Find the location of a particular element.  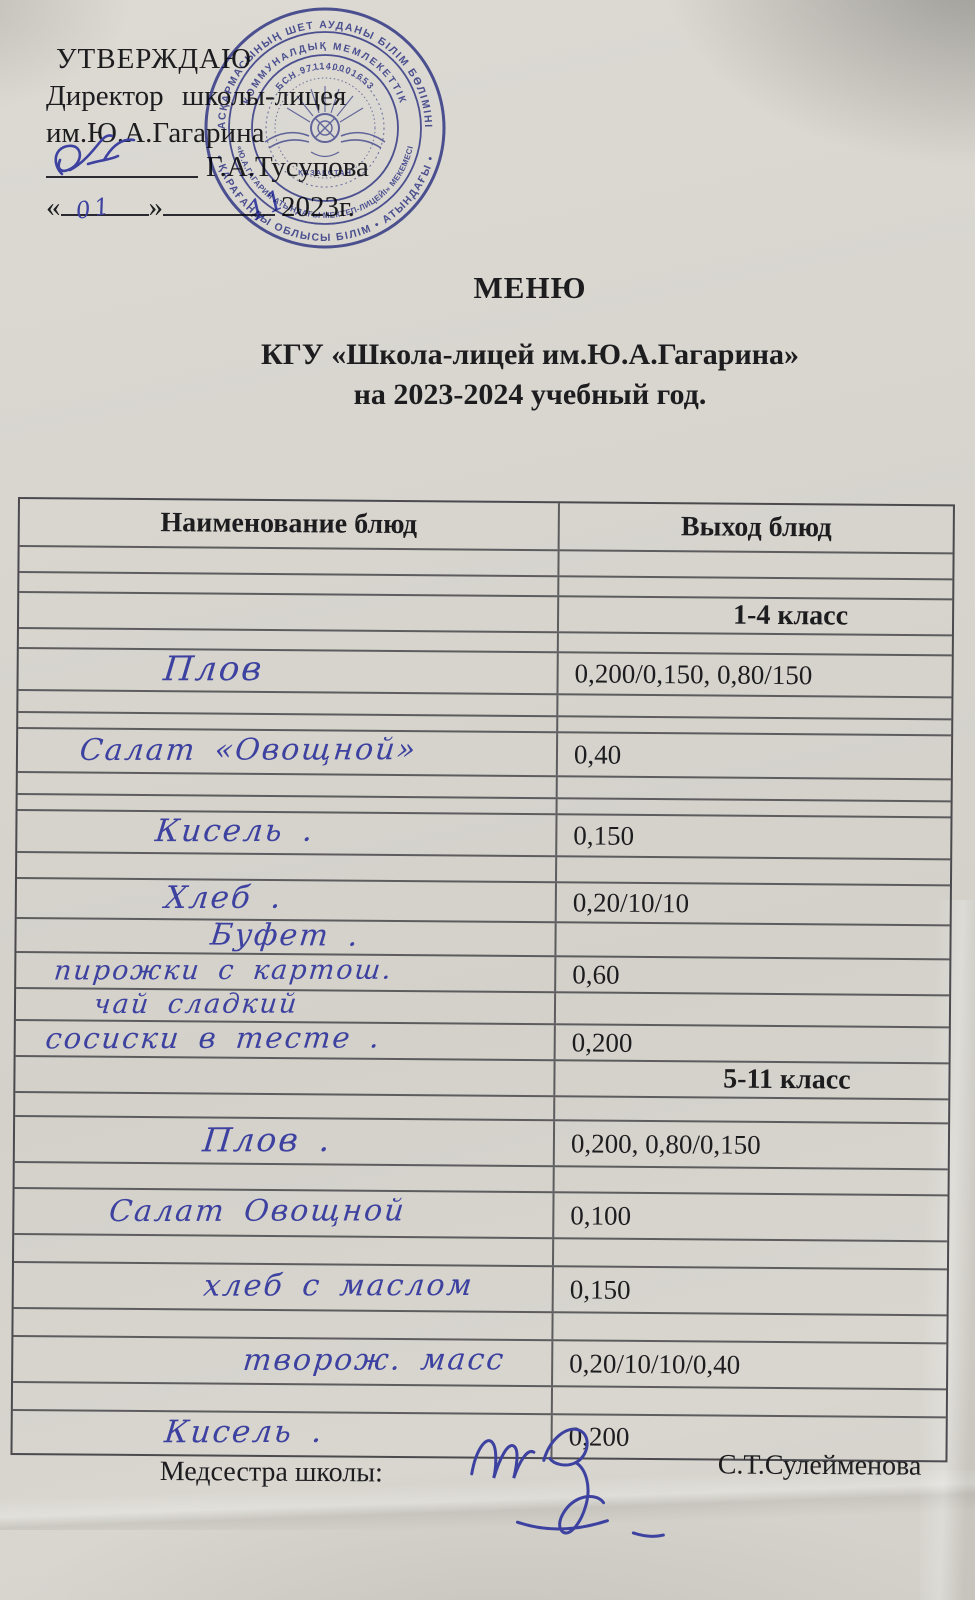

table-row: творож. масс 0,20/10/10/0,40 is located at coordinates (480, 1363).